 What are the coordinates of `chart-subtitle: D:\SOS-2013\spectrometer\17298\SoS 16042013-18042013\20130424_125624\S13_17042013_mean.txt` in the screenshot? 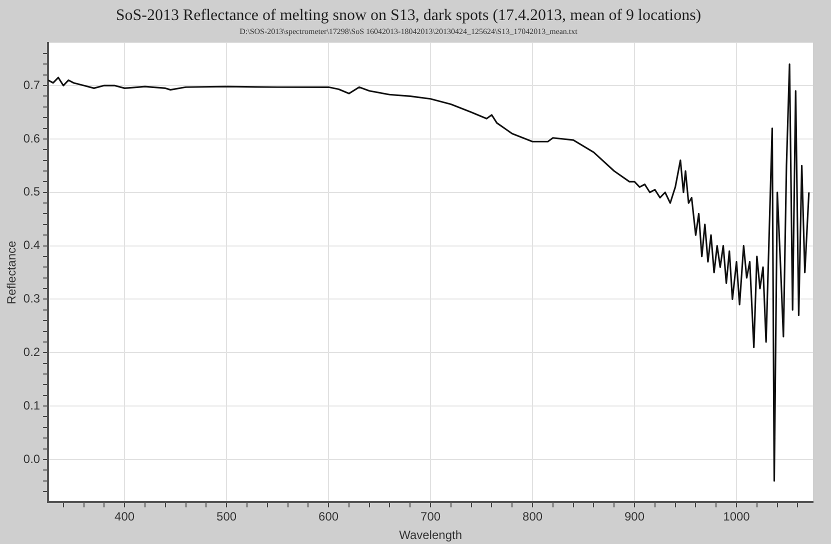 It's located at (409, 31).